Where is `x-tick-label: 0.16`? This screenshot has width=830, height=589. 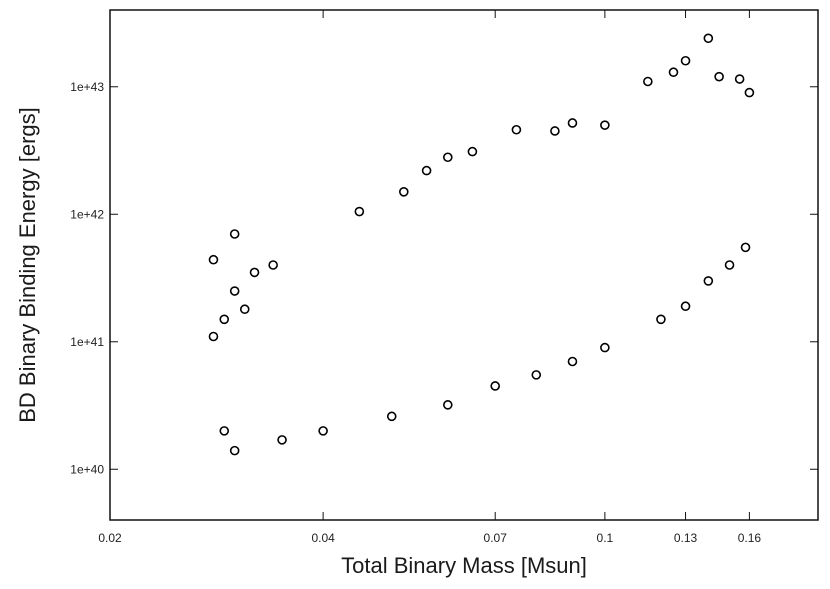
x-tick-label: 0.16 is located at coordinates (750, 538).